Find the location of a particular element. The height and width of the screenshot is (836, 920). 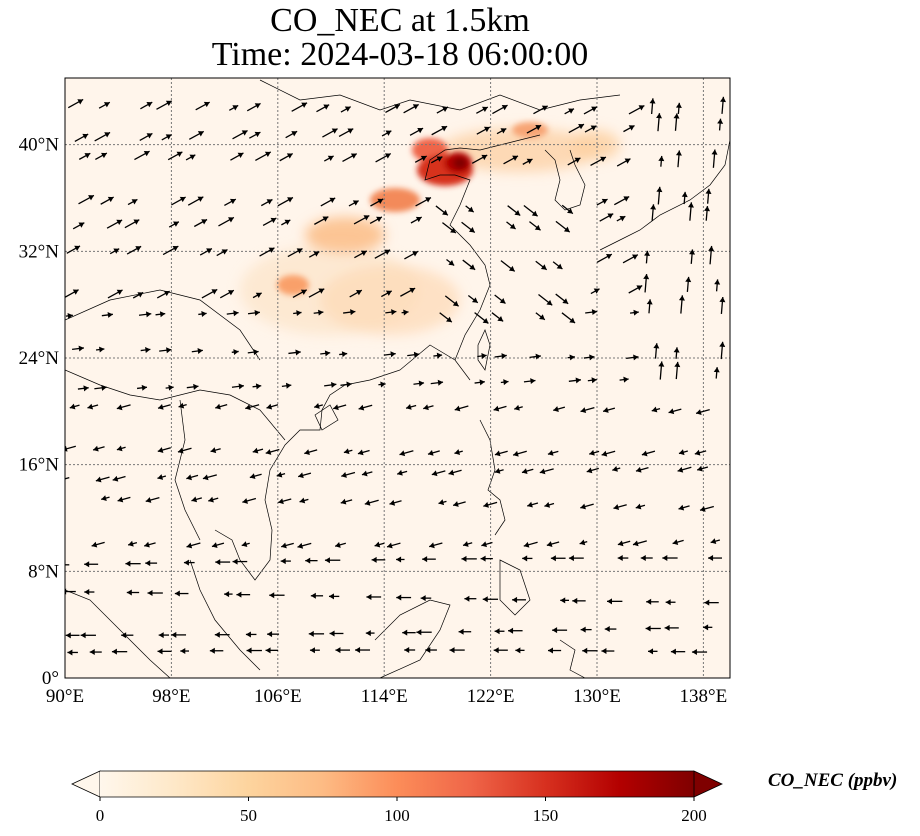

plume-spot-sichuan is located at coordinates (293, 285).